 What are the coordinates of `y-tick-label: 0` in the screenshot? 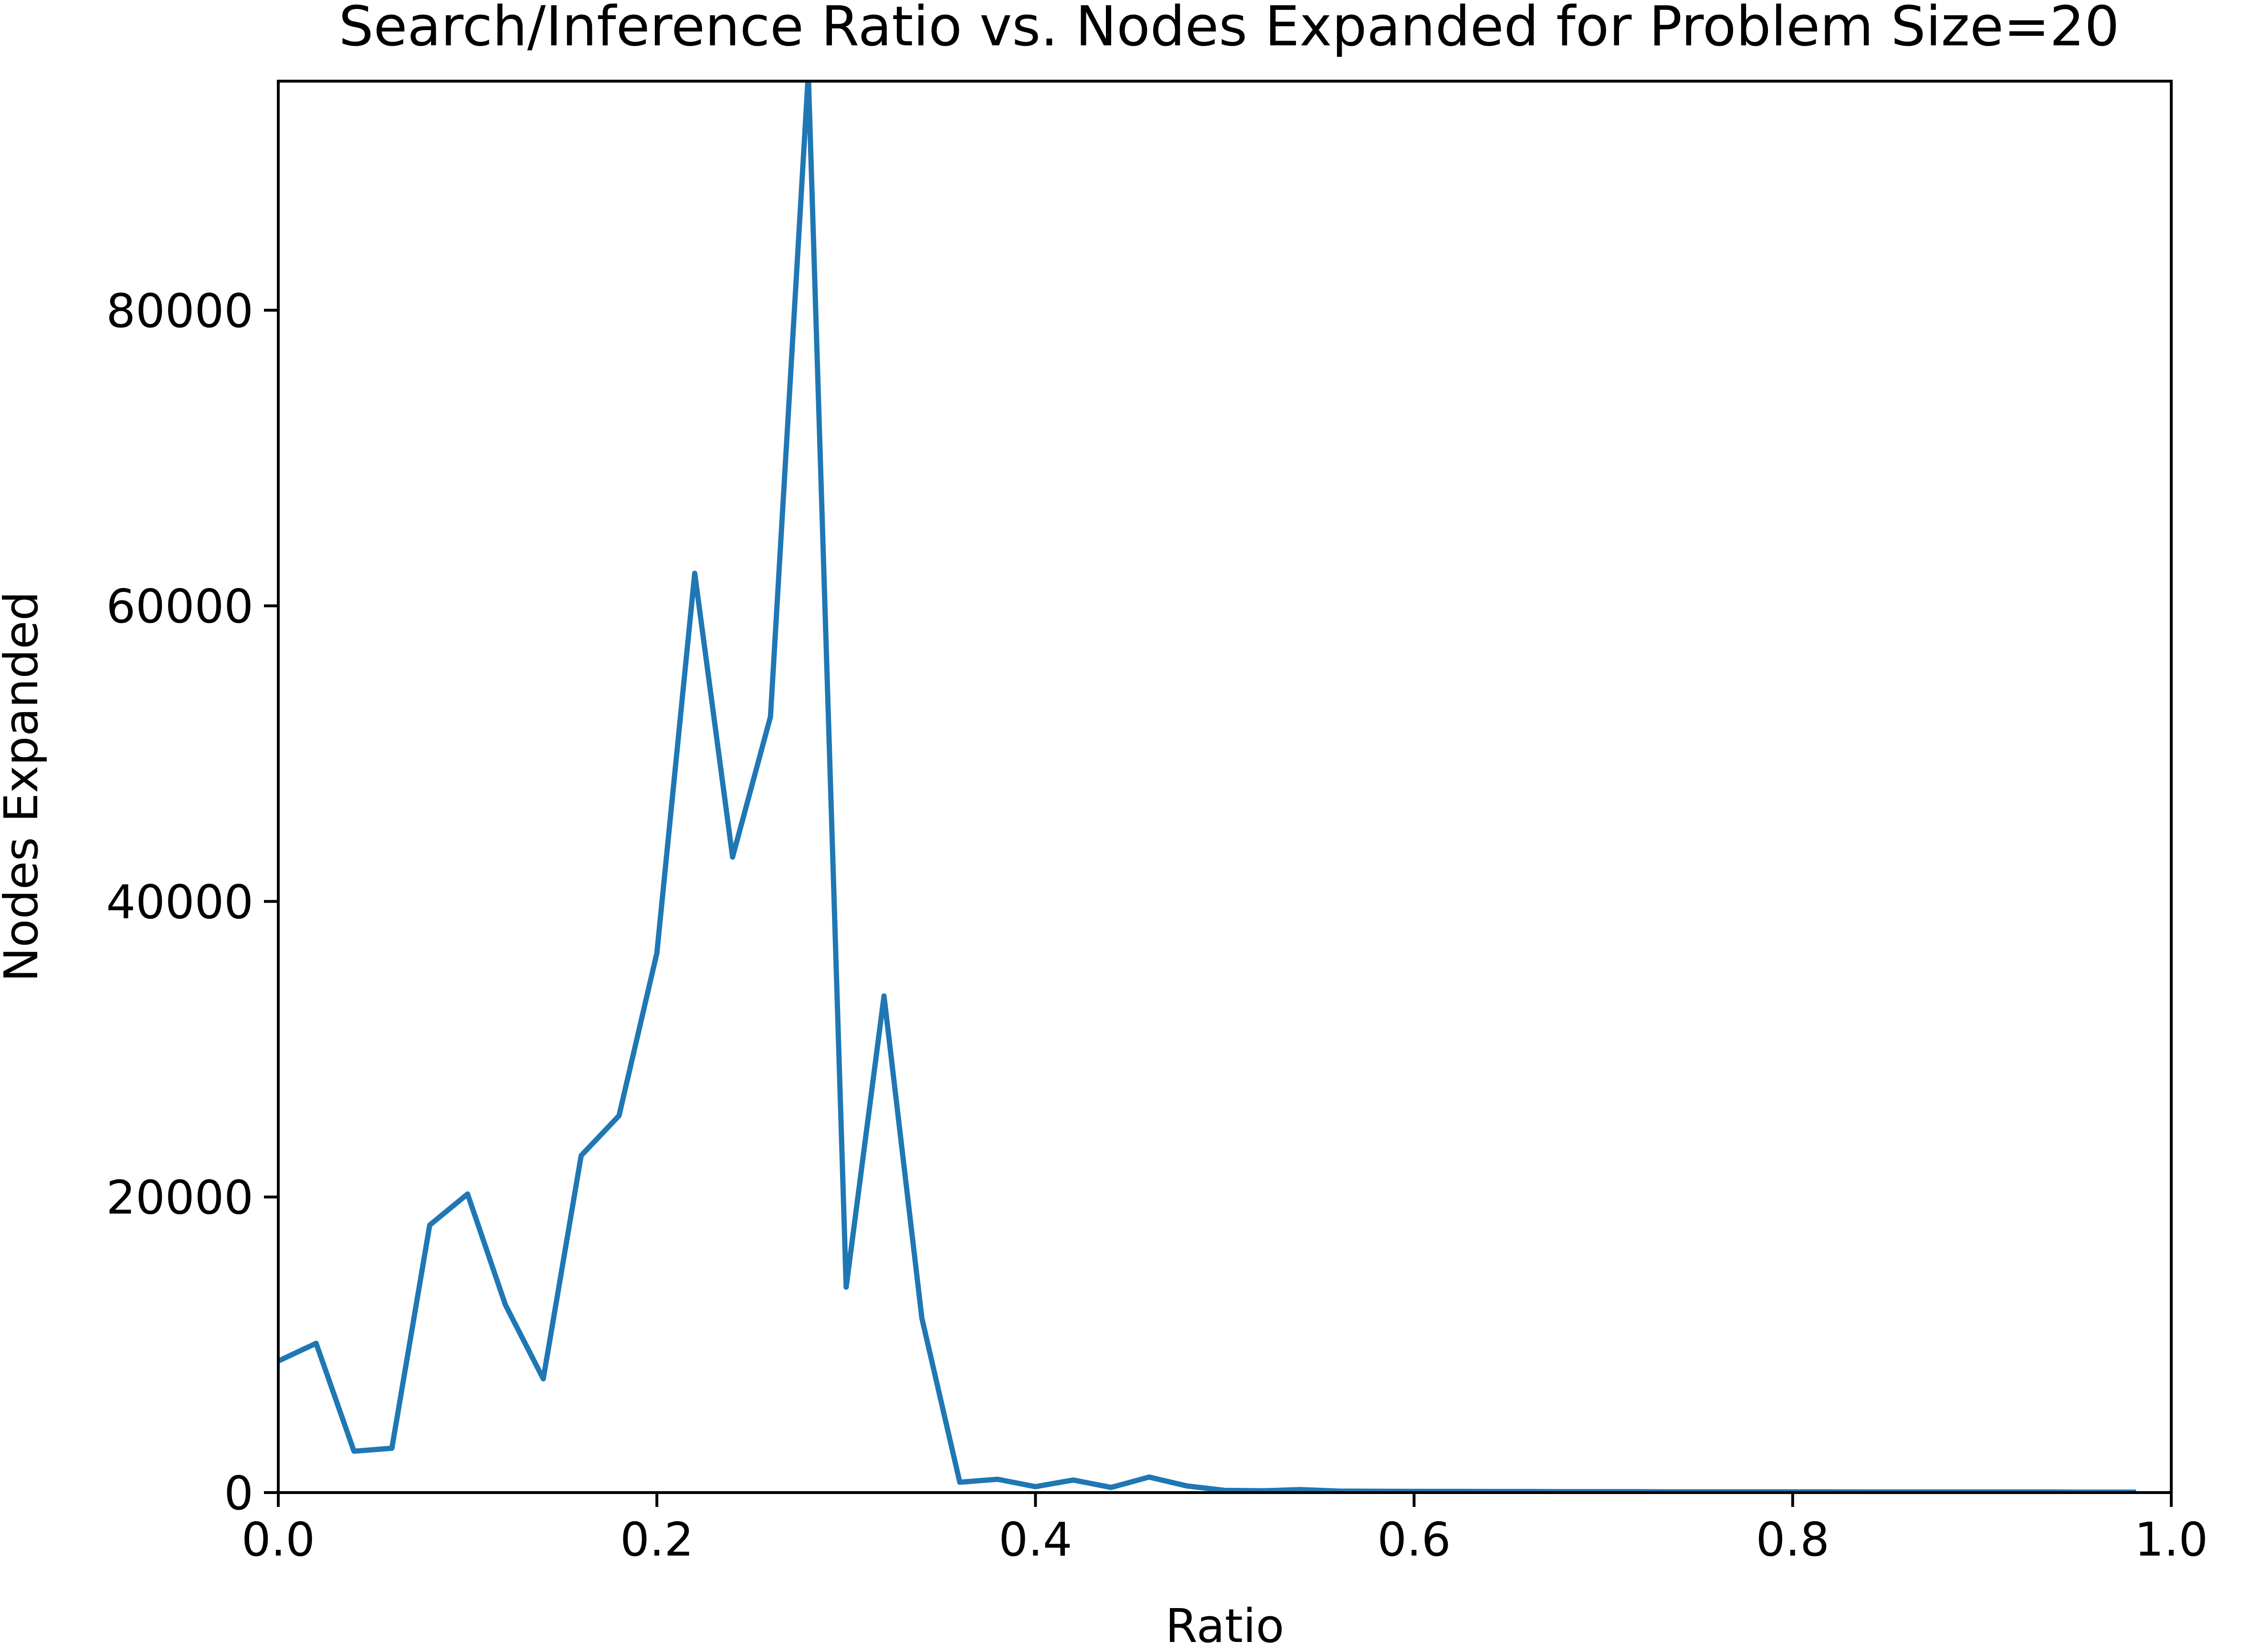 It's located at (238, 1493).